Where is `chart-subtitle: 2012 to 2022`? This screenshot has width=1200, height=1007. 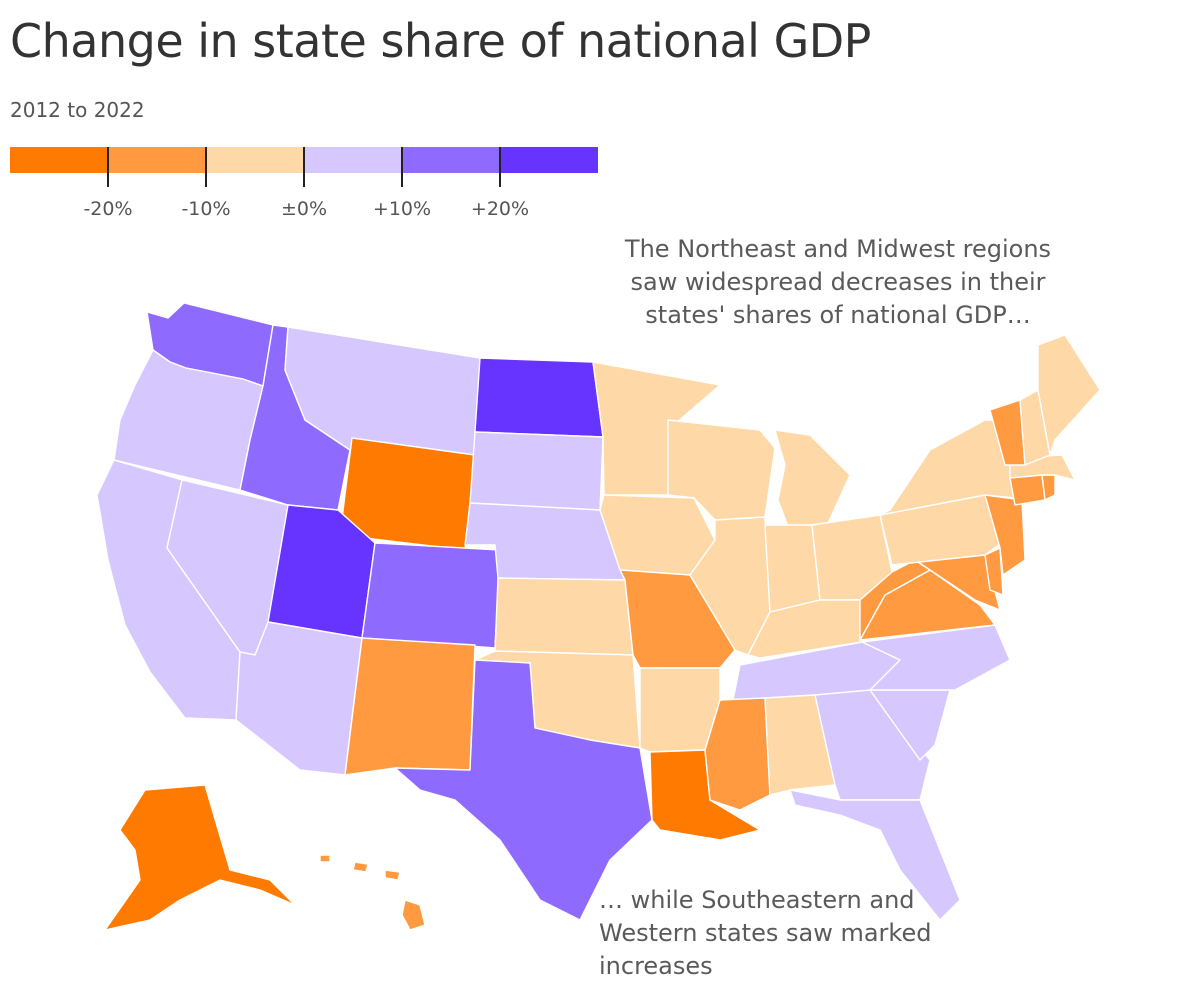
chart-subtitle: 2012 to 2022 is located at coordinates (77, 110).